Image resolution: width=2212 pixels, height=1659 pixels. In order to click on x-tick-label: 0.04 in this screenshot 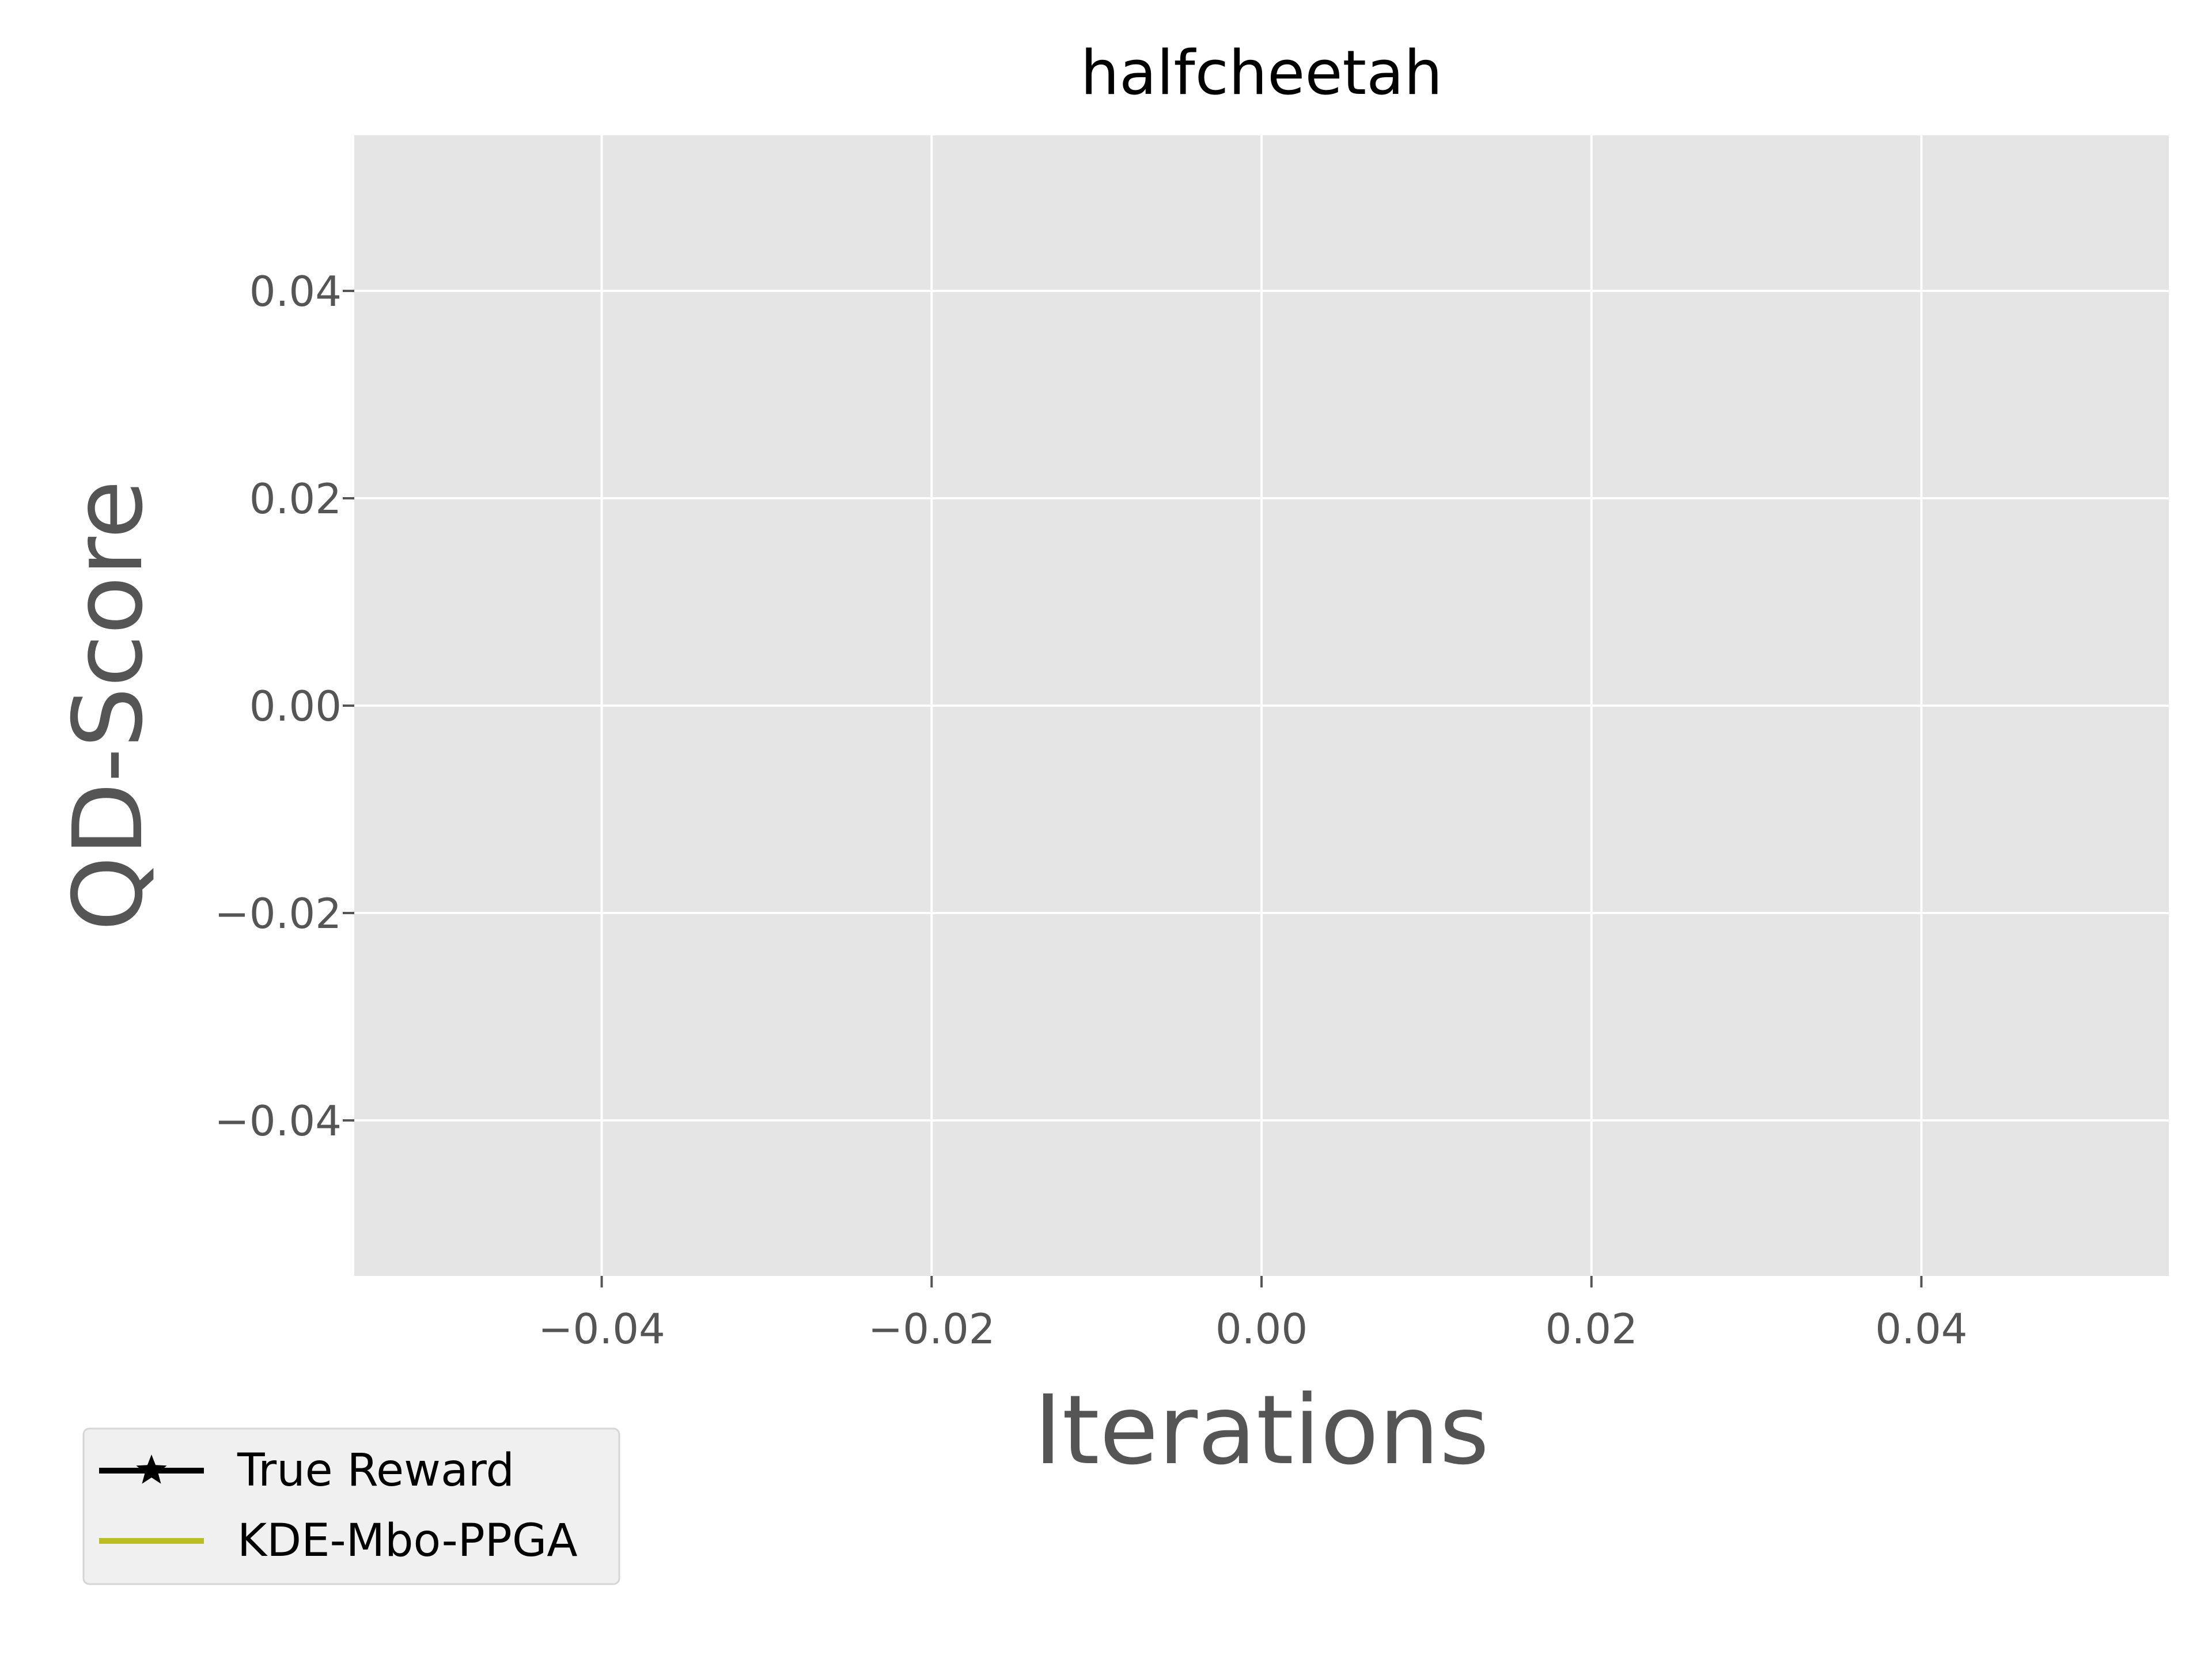, I will do `click(1921, 1329)`.